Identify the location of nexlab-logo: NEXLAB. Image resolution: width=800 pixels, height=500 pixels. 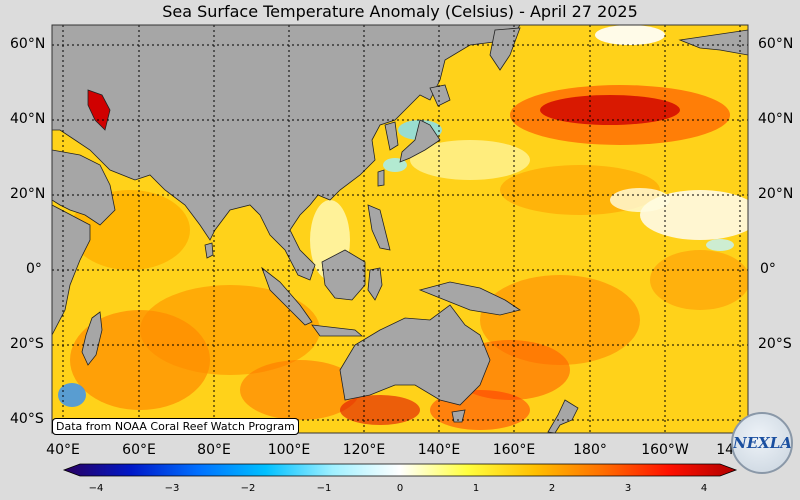
(762, 443).